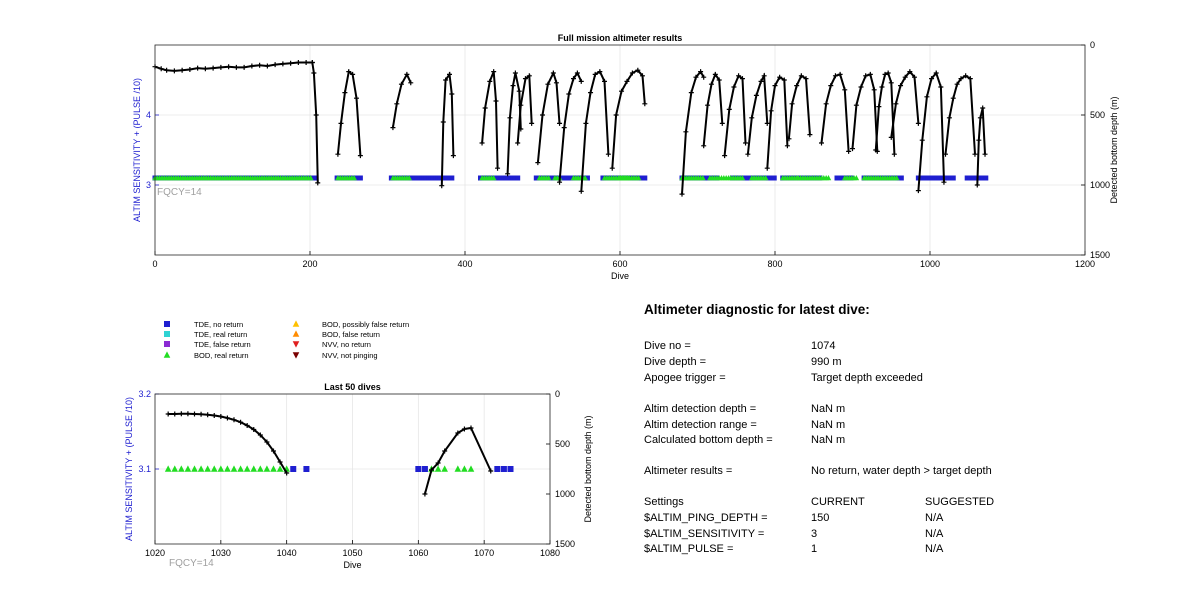 The image size is (1200, 611). Describe the element at coordinates (144, 394) in the screenshot. I see `y-left-tick-label: 3.2` at that location.